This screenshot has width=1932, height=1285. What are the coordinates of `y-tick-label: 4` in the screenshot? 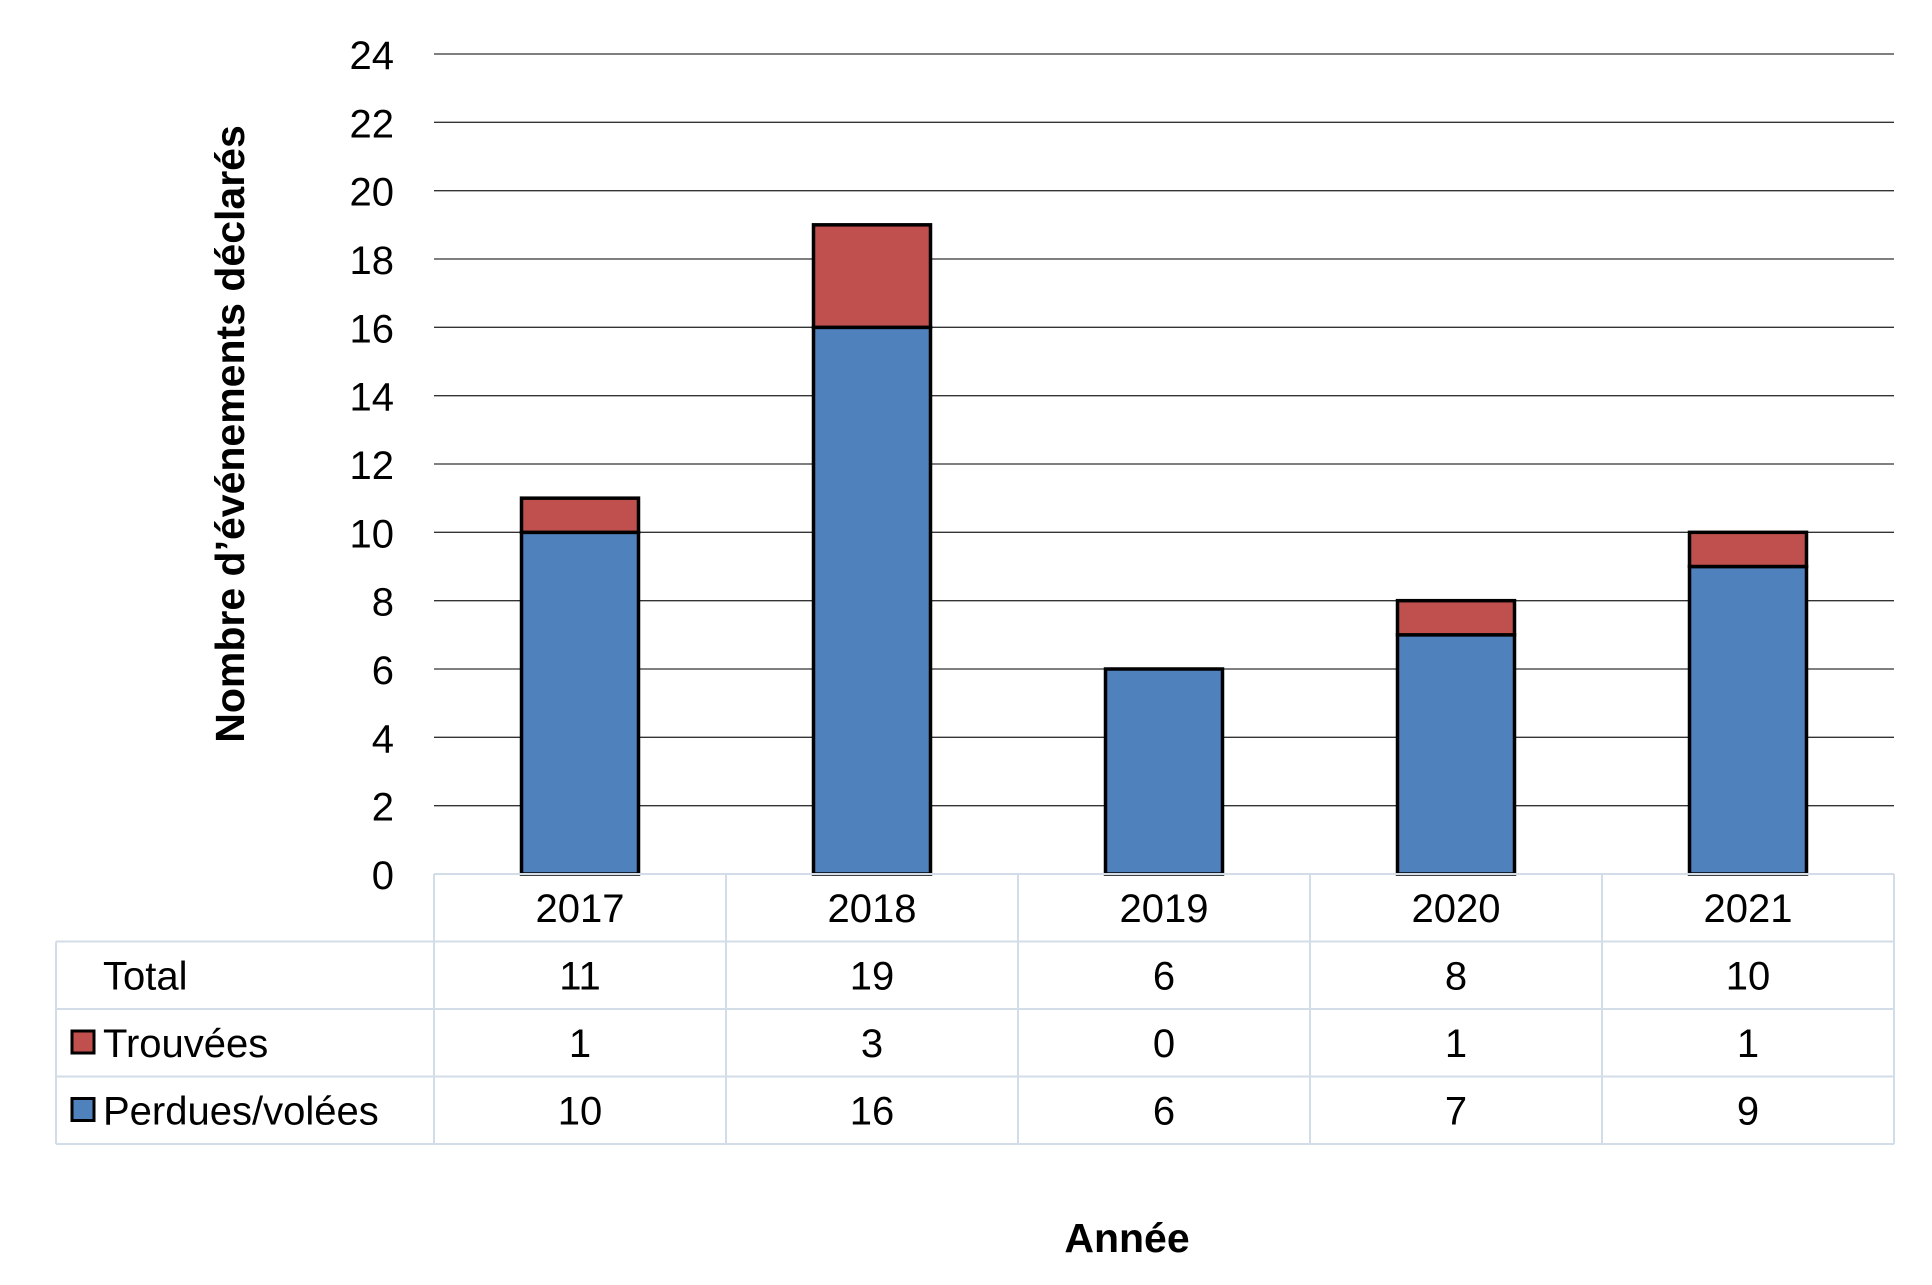 It's located at (383, 739).